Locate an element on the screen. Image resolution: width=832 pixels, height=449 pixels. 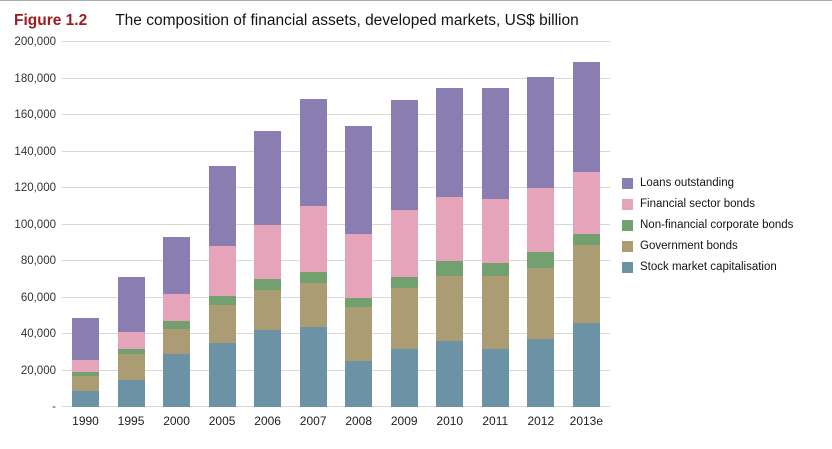
x-axis-tick-label: 2007 is located at coordinates (313, 421).